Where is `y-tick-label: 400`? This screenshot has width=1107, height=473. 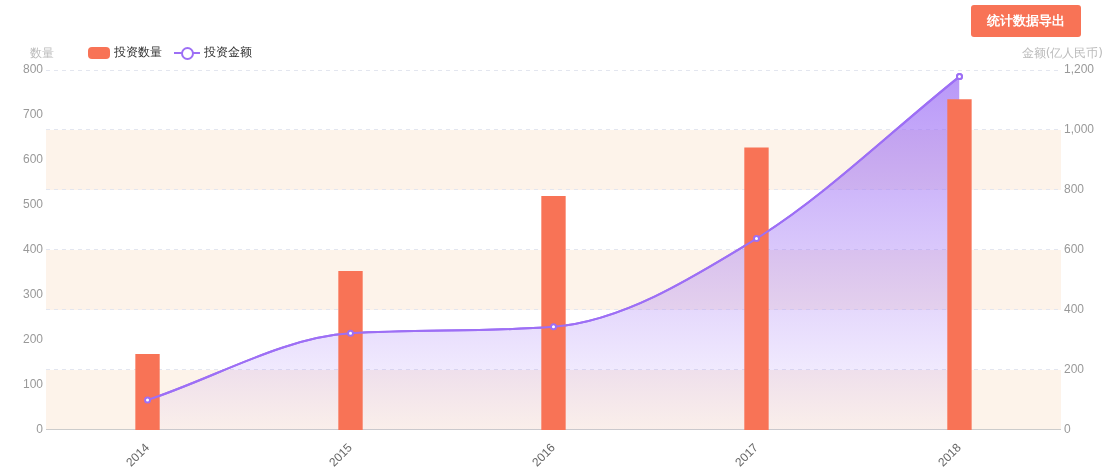
y-tick-label: 400 is located at coordinates (33, 249).